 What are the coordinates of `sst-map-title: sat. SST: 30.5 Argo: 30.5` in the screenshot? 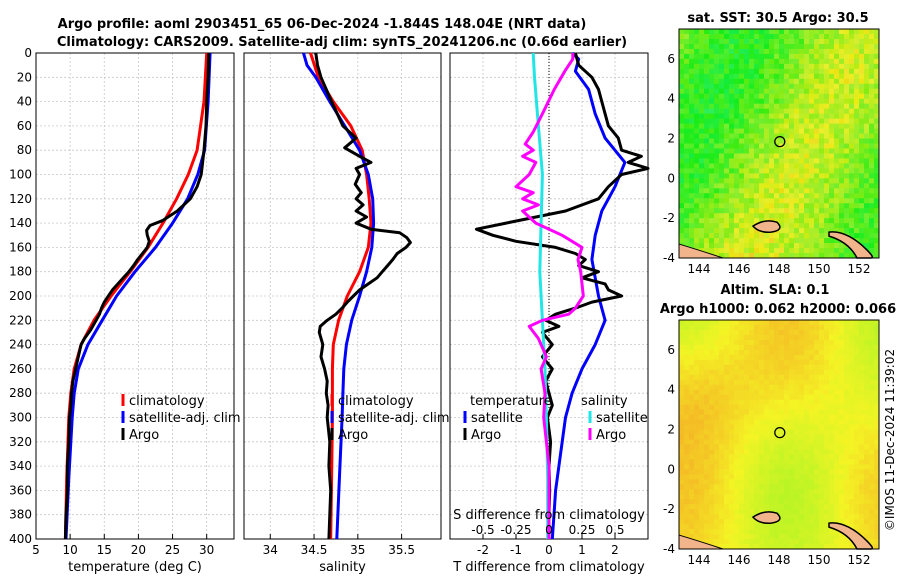 It's located at (777, 18).